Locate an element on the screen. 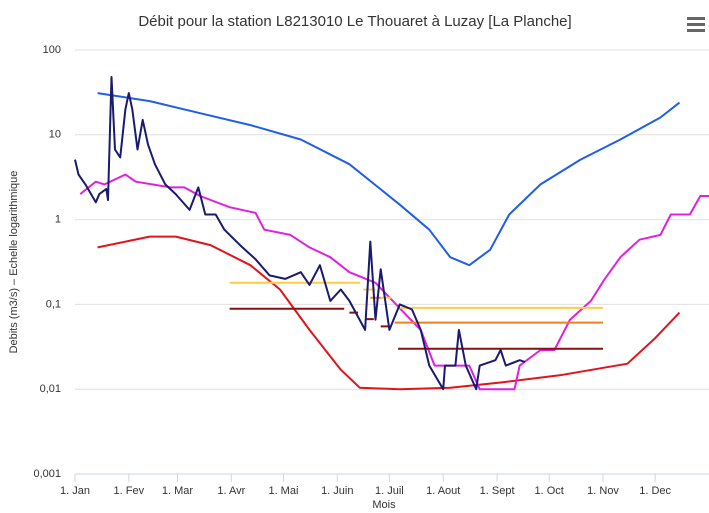 The image size is (709, 513). x-tick-label: 1. Jan is located at coordinates (75, 491).